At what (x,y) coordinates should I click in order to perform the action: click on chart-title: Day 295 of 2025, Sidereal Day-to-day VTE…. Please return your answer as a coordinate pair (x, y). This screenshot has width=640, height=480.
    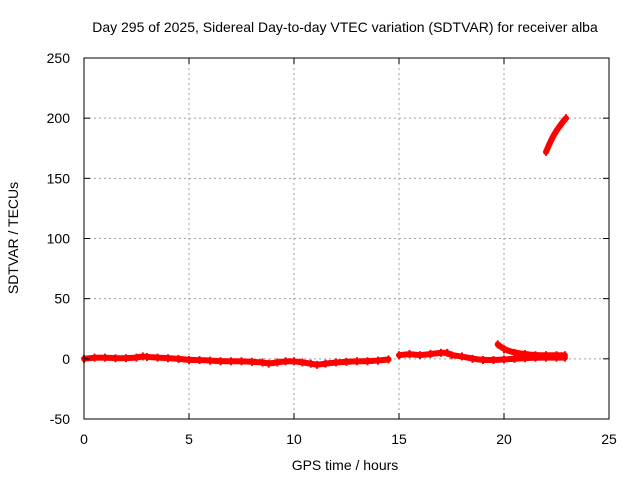
    Looking at the image, I should click on (345, 27).